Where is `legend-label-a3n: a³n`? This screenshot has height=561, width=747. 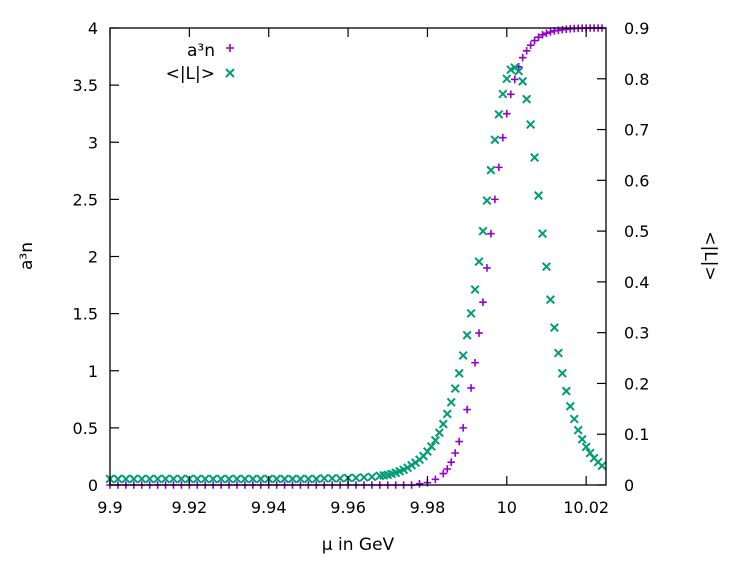 legend-label-a3n: a³n is located at coordinates (201, 51).